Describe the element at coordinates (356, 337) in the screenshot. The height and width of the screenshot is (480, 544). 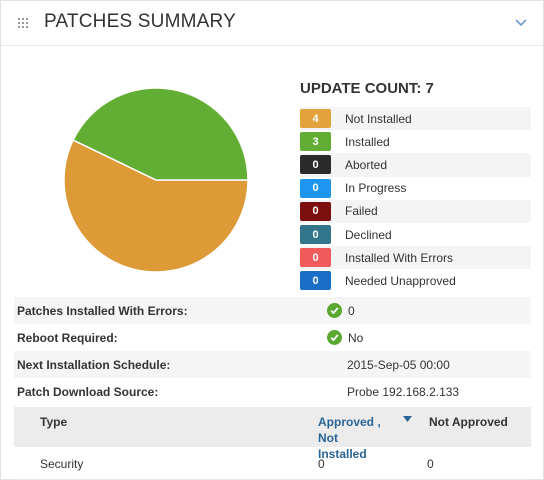
I see `reboot-required-value: No` at that location.